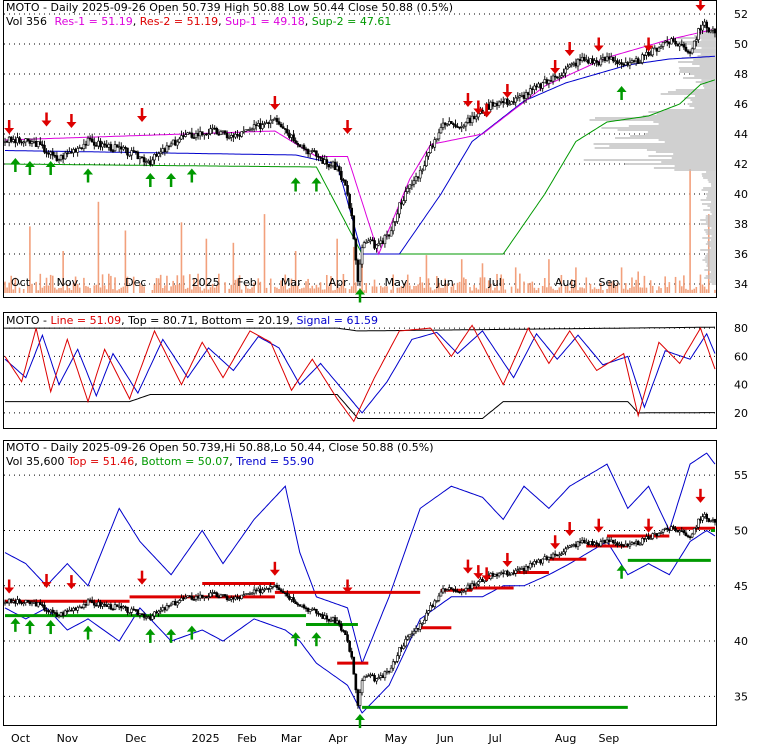 This screenshot has height=749, width=780. I want to click on price-x-tick-label: Jul, so click(494, 282).